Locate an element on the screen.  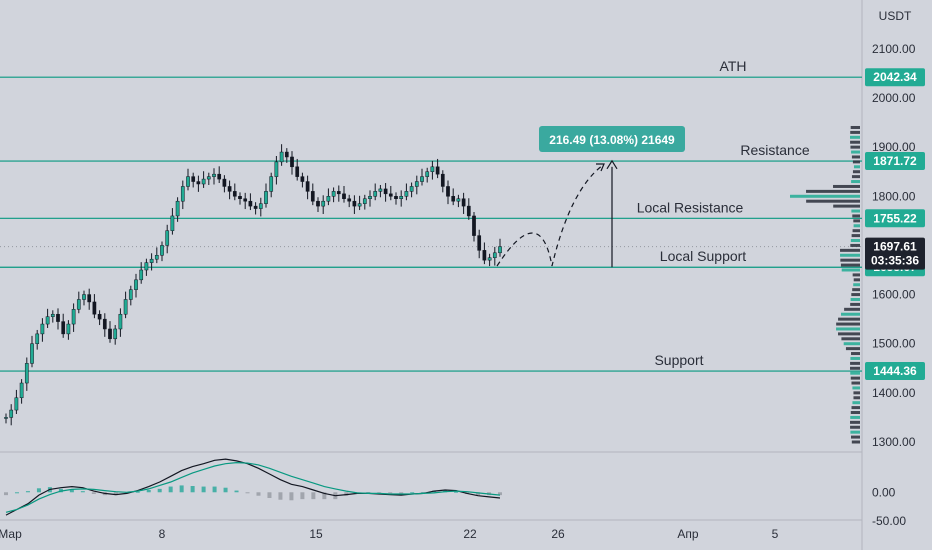
x-tick-label: 26 is located at coordinates (558, 534).